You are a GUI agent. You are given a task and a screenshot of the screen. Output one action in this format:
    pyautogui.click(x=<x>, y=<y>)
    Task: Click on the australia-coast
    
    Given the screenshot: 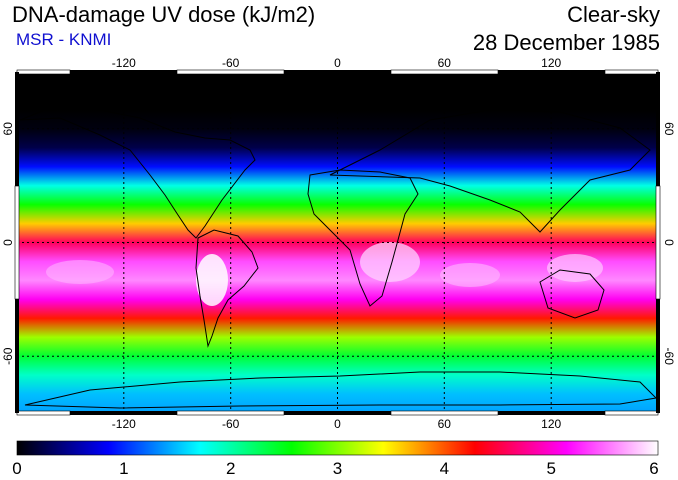 What is the action you would take?
    pyautogui.click(x=572, y=294)
    